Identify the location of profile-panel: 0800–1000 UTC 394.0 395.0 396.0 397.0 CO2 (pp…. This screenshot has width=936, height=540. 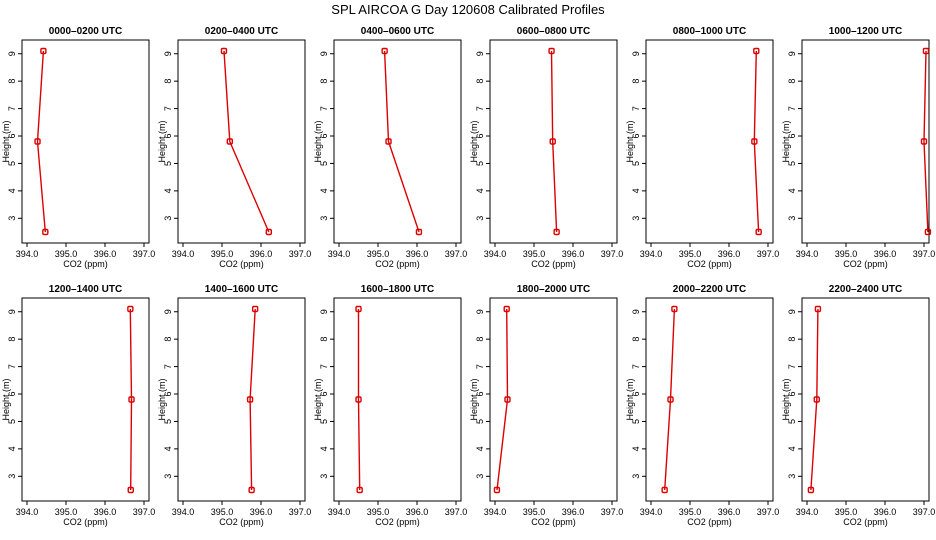
(702, 147).